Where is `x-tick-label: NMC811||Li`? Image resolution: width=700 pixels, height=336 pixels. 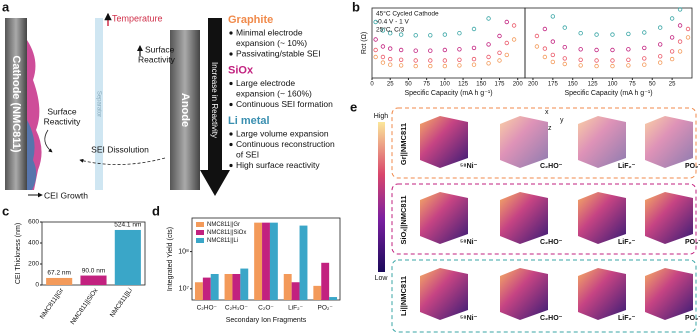
x-tick-label: NMC811||Li is located at coordinates (121, 303).